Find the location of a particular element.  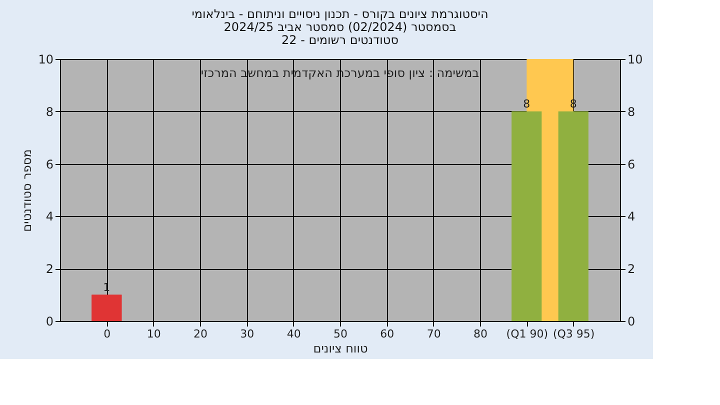

y2-tick-label: 6 is located at coordinates (632, 164).